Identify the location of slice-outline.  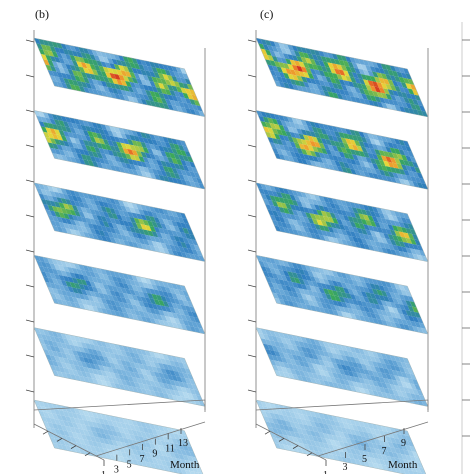
(341, 436).